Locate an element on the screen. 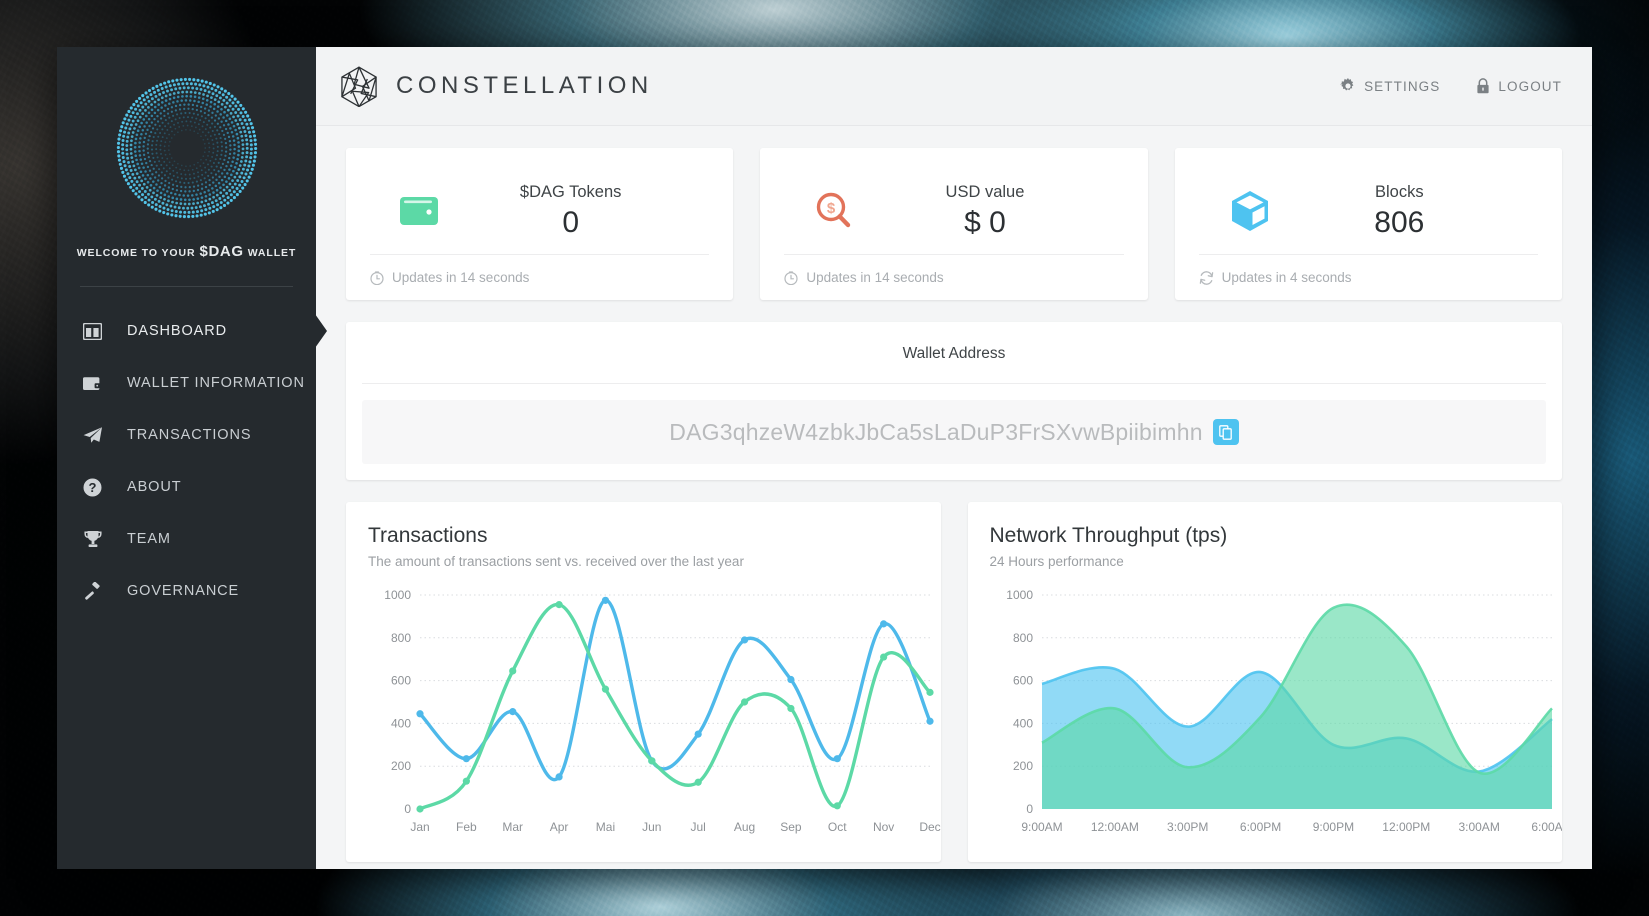  svg-text: Dec is located at coordinates (929, 827).